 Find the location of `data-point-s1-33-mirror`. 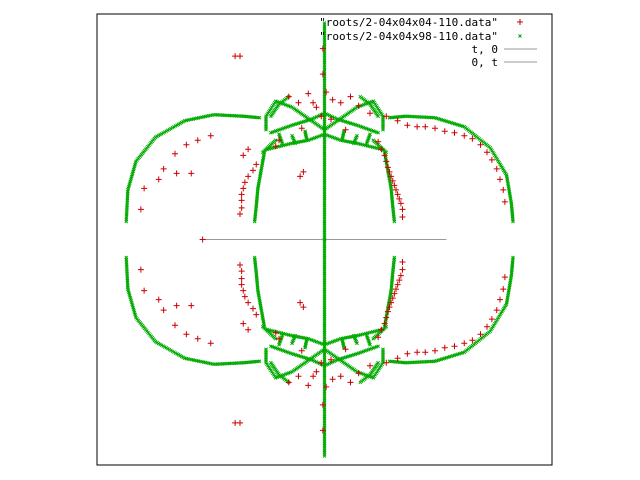

data-point-s1-33-mirror is located at coordinates (378, 337).